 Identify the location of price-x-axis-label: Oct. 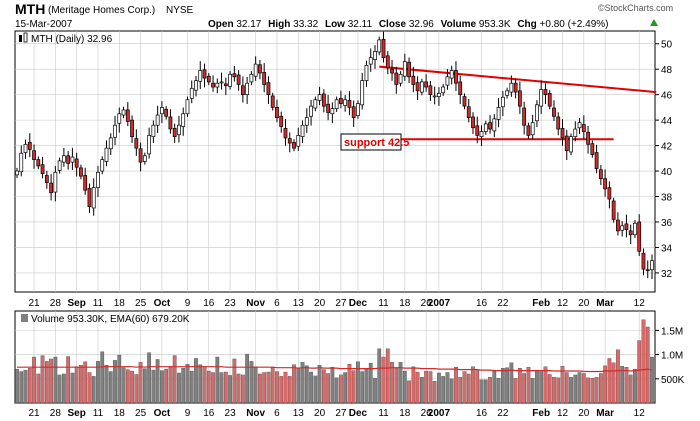
(162, 303).